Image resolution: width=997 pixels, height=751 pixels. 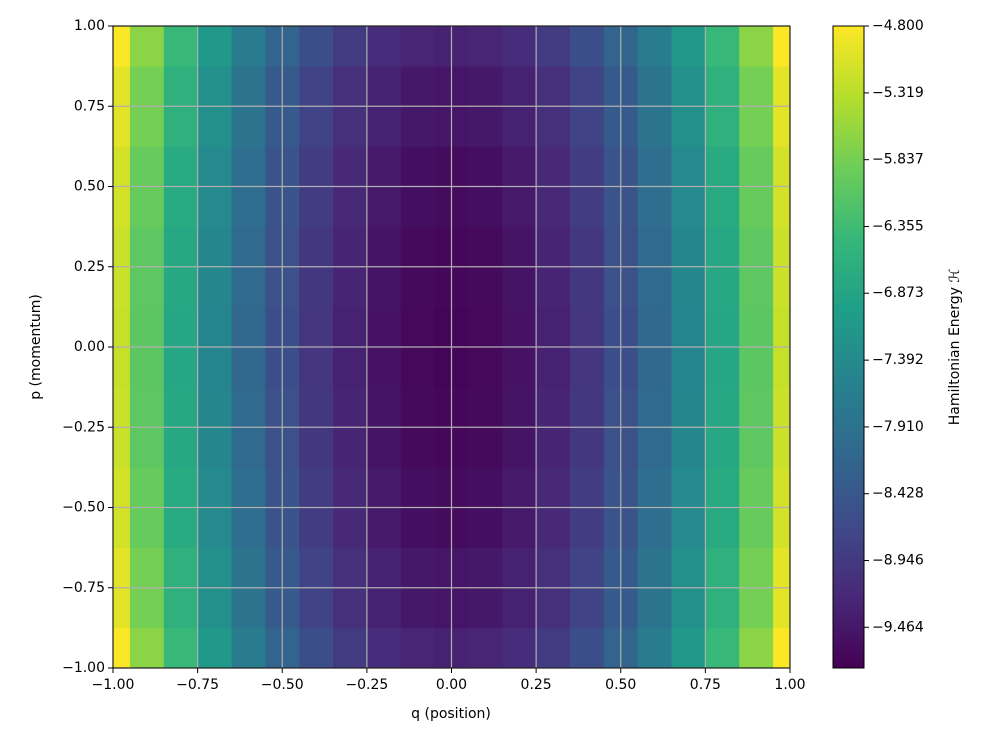 What do you see at coordinates (83, 508) in the screenshot?
I see `y-tick-label: −0.50` at bounding box center [83, 508].